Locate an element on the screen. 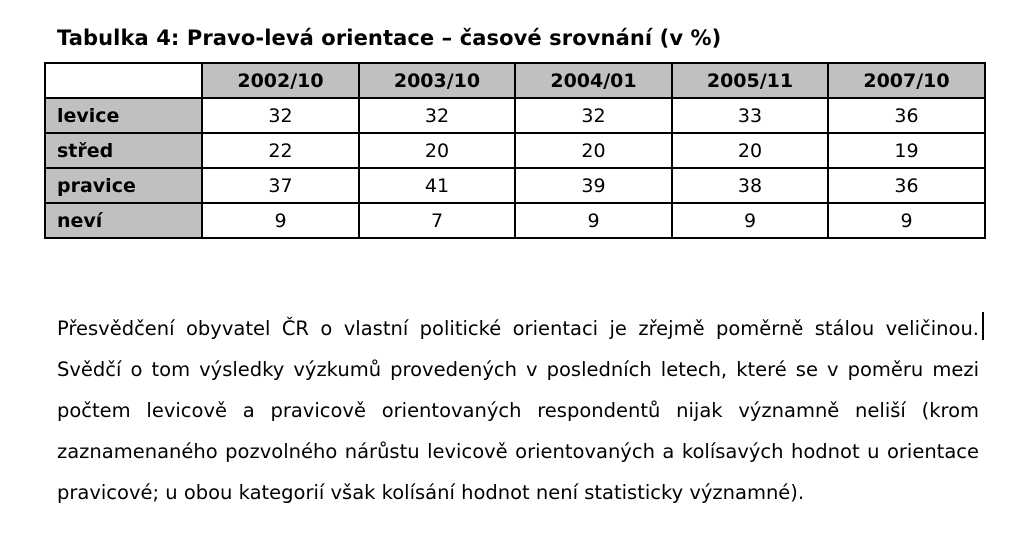 The image size is (1030, 554). row-header: neví is located at coordinates (123, 220).